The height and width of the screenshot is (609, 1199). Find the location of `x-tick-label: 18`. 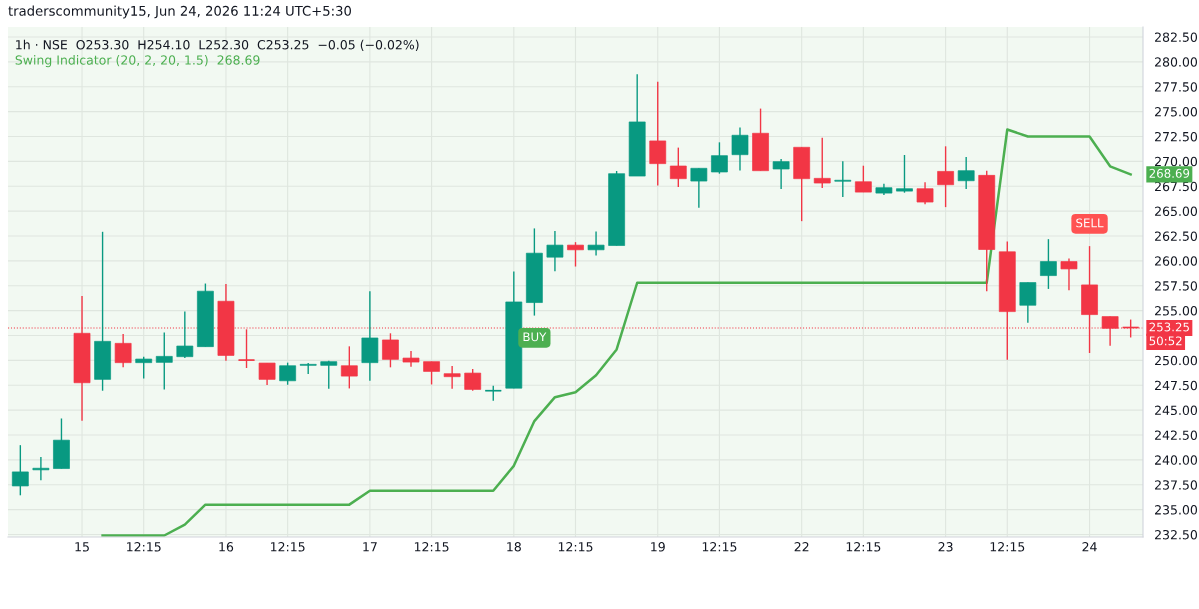

x-tick-label: 18 is located at coordinates (514, 547).